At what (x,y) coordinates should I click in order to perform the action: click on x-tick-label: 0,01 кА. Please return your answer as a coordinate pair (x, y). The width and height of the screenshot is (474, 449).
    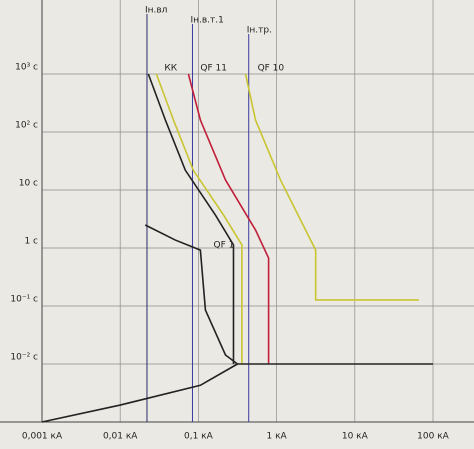
    Looking at the image, I should click on (120, 437).